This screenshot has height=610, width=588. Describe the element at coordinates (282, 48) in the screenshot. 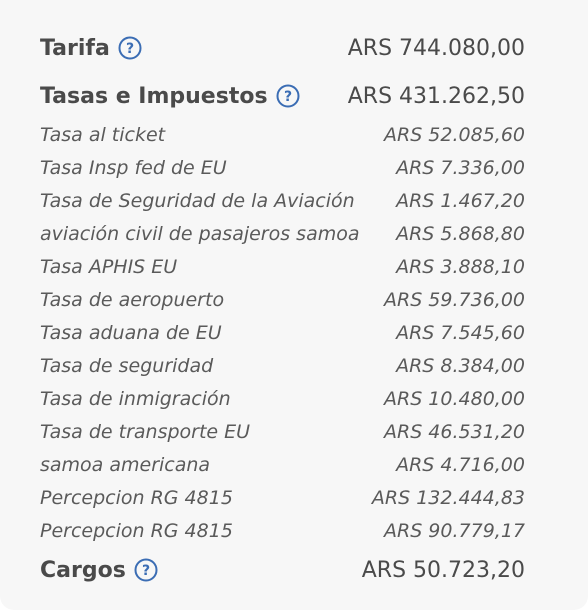

I see `tarifa-row: Tarifa ? ARS 744.080,00` at that location.